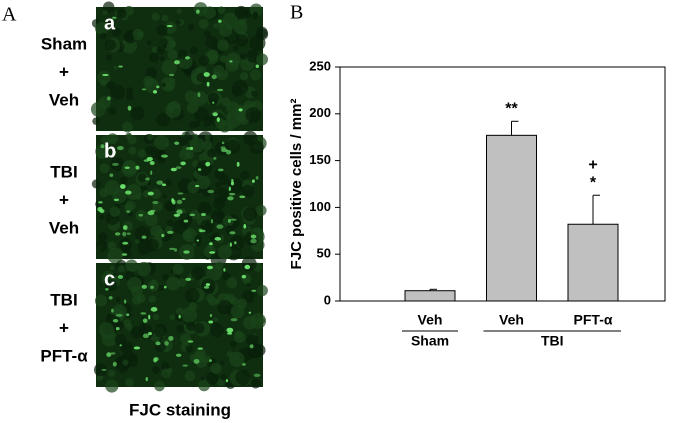 Image resolution: width=675 pixels, height=423 pixels. What do you see at coordinates (593, 320) in the screenshot?
I see `x-tick-label: PFT-α` at bounding box center [593, 320].